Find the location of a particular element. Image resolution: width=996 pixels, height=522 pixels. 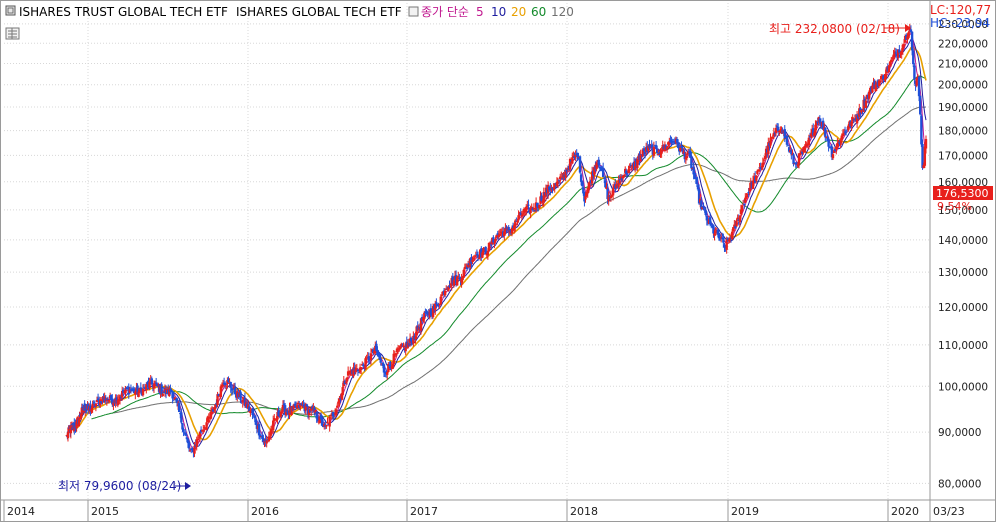

y-tick-label: 160,0000 is located at coordinates (963, 183).